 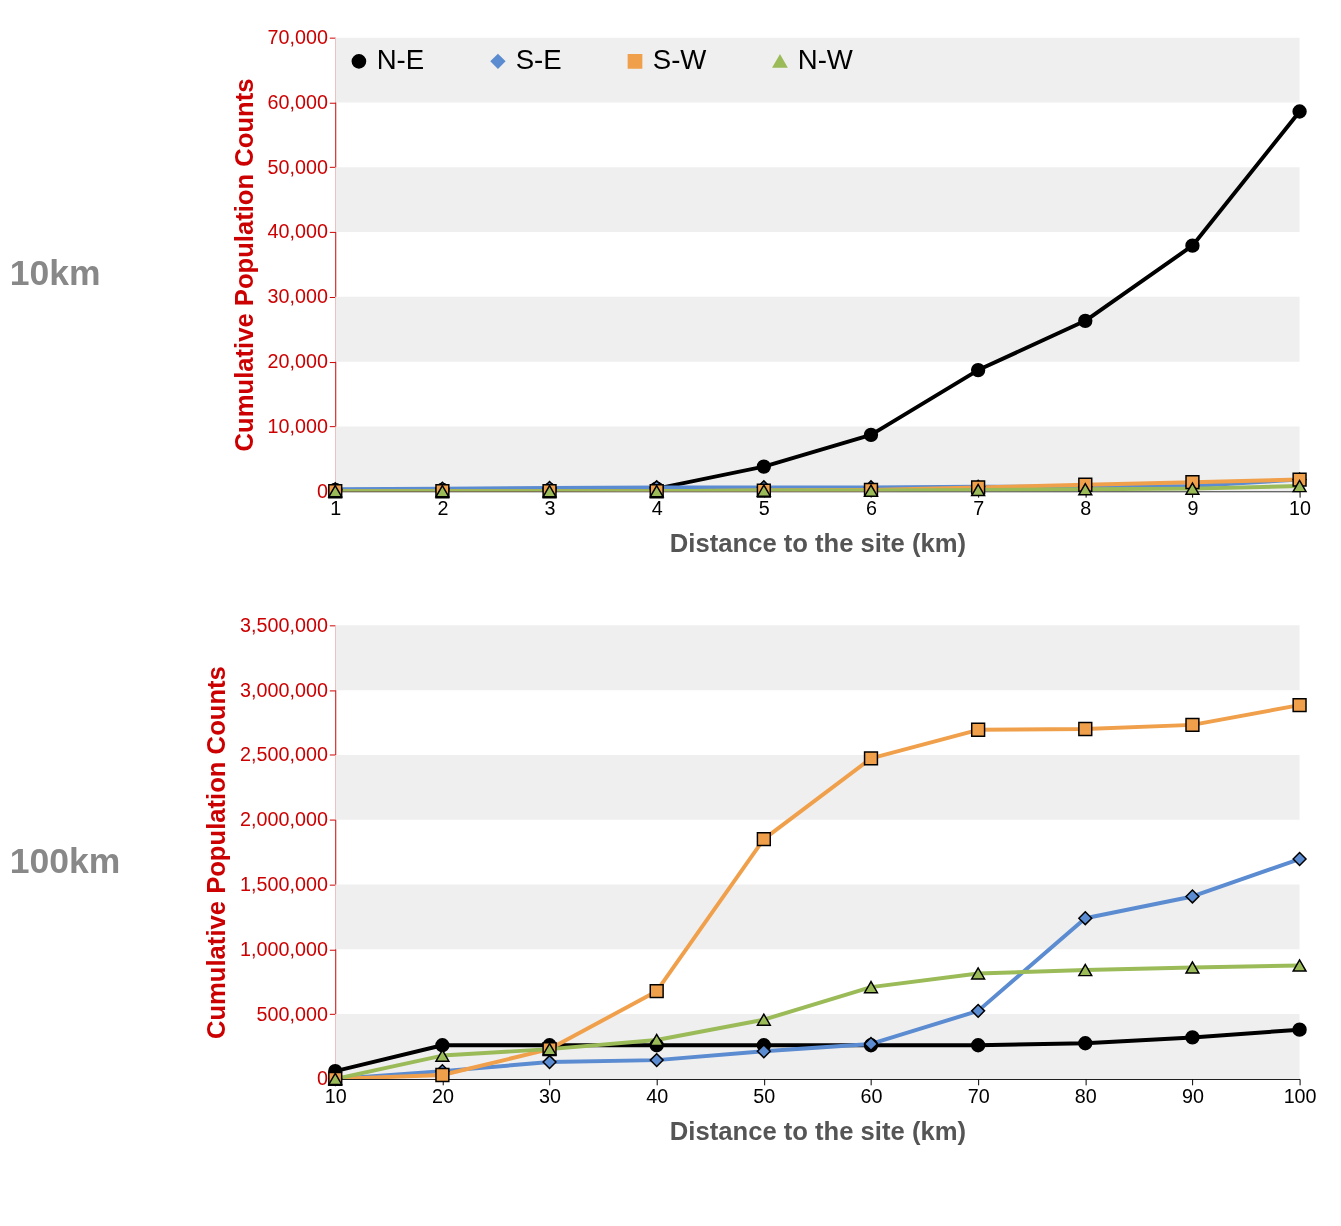 I want to click on legend-label: N-E, so click(x=400, y=60).